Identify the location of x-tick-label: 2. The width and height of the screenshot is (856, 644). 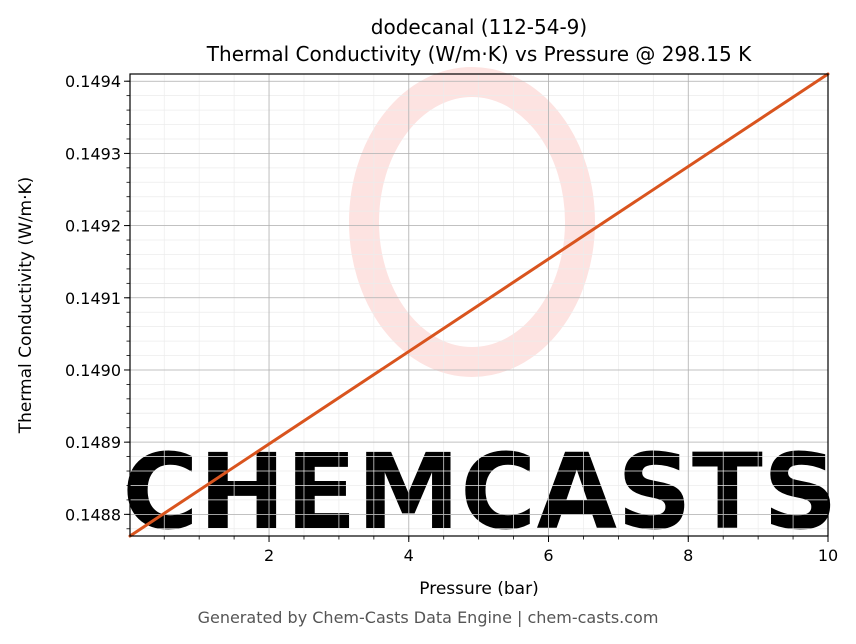
(269, 555).